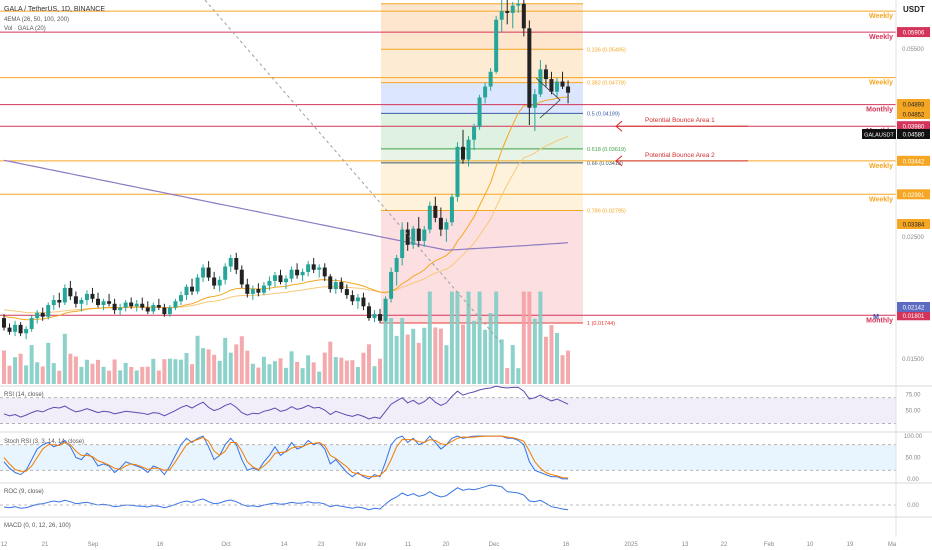 This screenshot has width=932, height=550. What do you see at coordinates (913, 238) in the screenshot?
I see `price-tick: 0.02500` at bounding box center [913, 238].